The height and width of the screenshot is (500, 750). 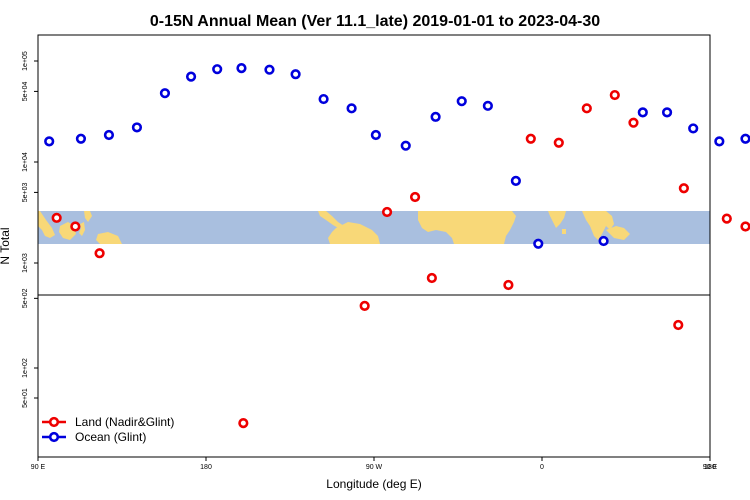 I want to click on land-sumatra-east, so click(x=618, y=233).